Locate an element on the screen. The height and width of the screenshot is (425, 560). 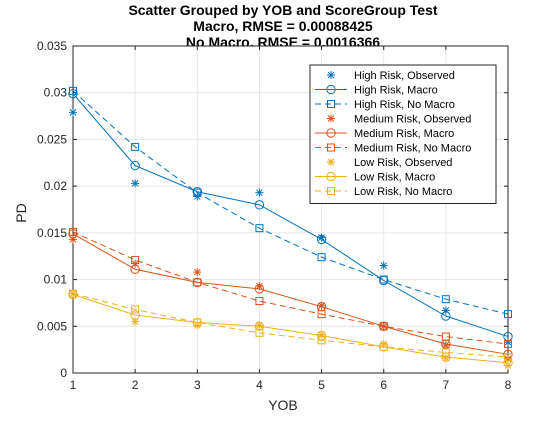
legend-label: High Risk, Macro is located at coordinates (396, 91).